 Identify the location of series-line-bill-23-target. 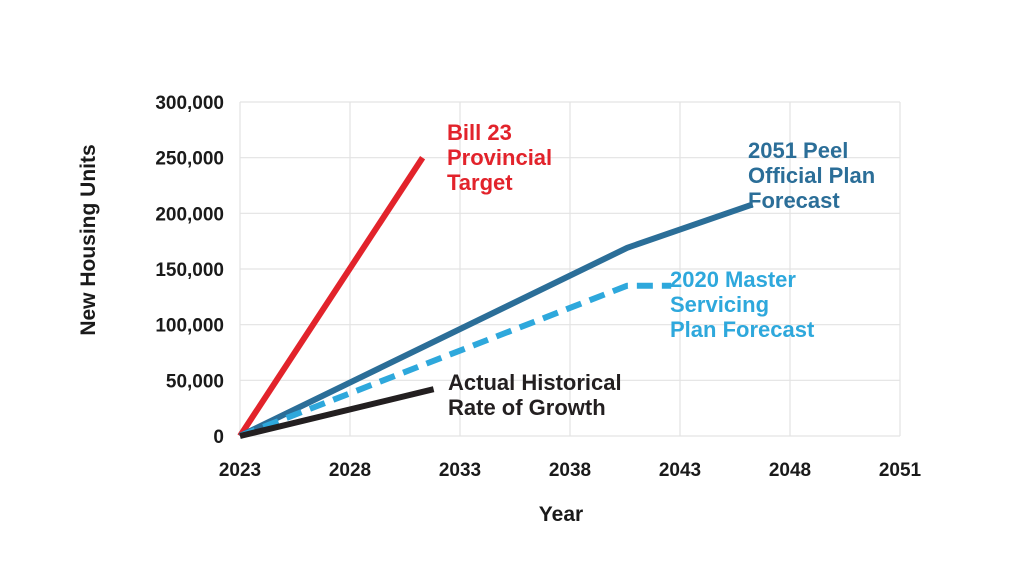
(331, 297).